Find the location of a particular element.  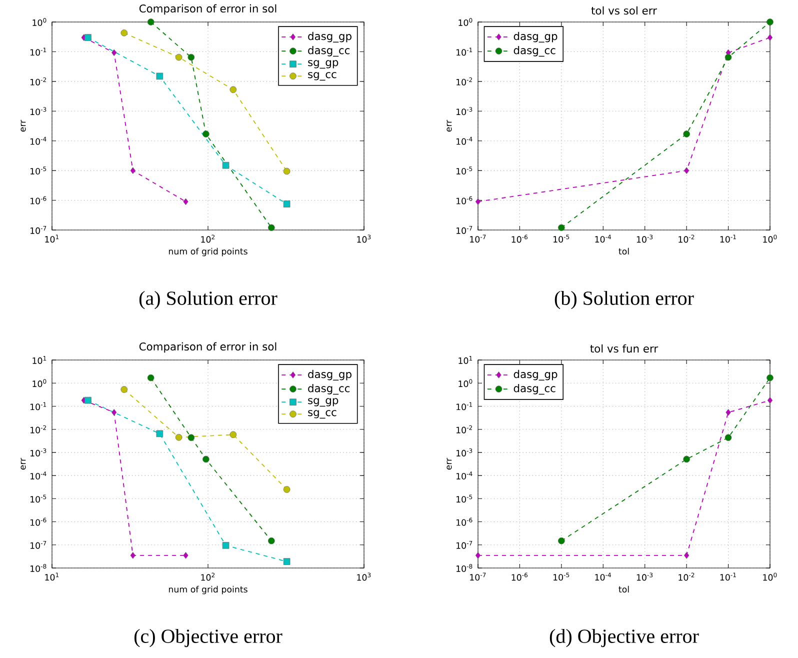

text: (c) Objective error is located at coordinates (208, 638).